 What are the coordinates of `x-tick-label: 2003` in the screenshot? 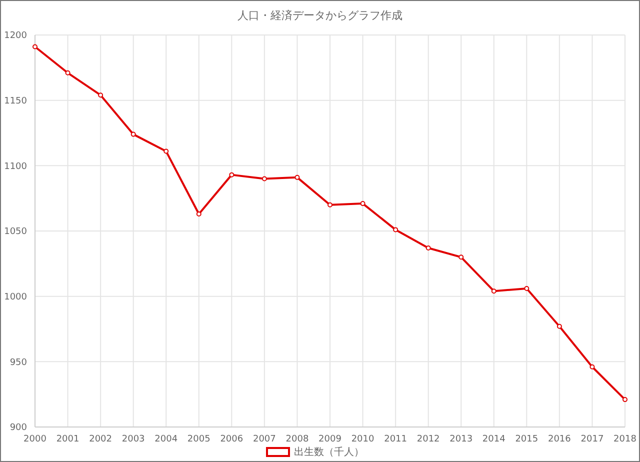 It's located at (133, 439).